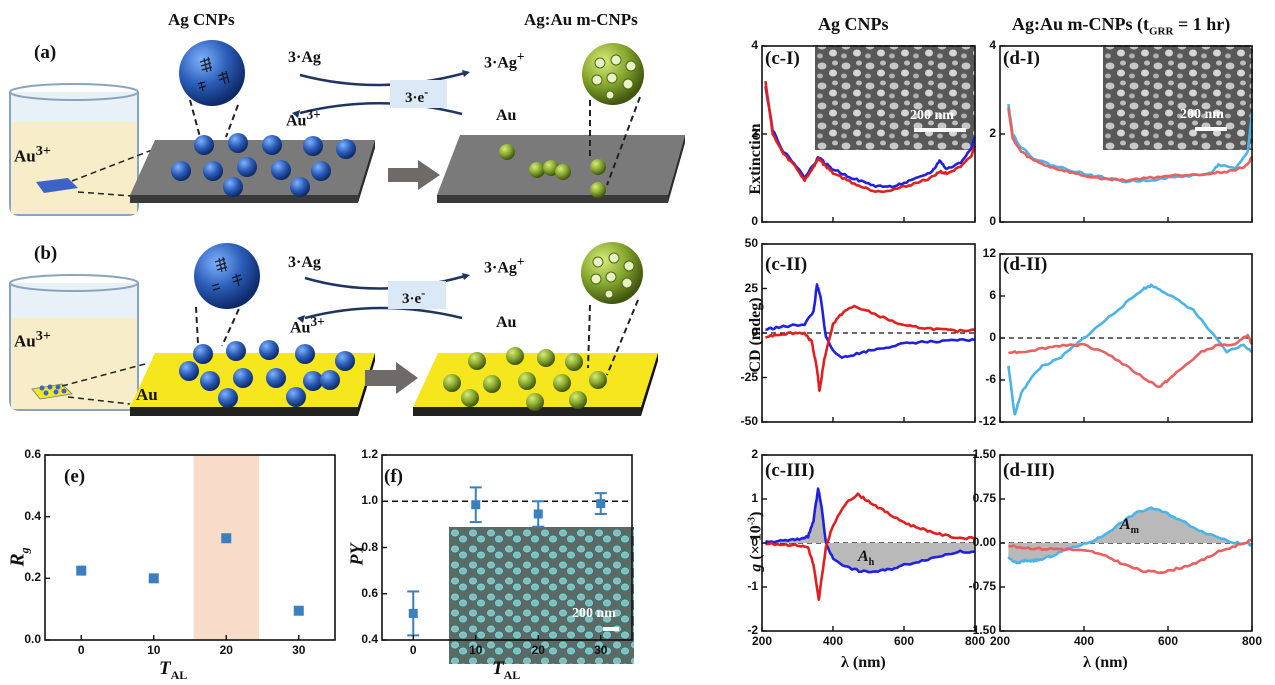 The width and height of the screenshot is (1275, 685). Describe the element at coordinates (391, 378) in the screenshot. I see `reaction-arrow-b` at that location.